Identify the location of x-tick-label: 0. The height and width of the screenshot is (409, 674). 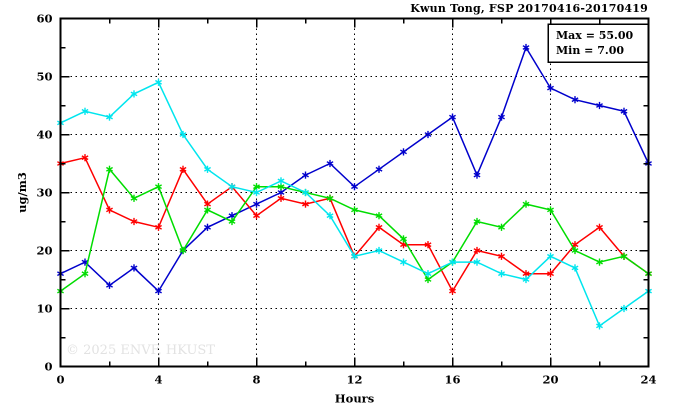
(60, 380).